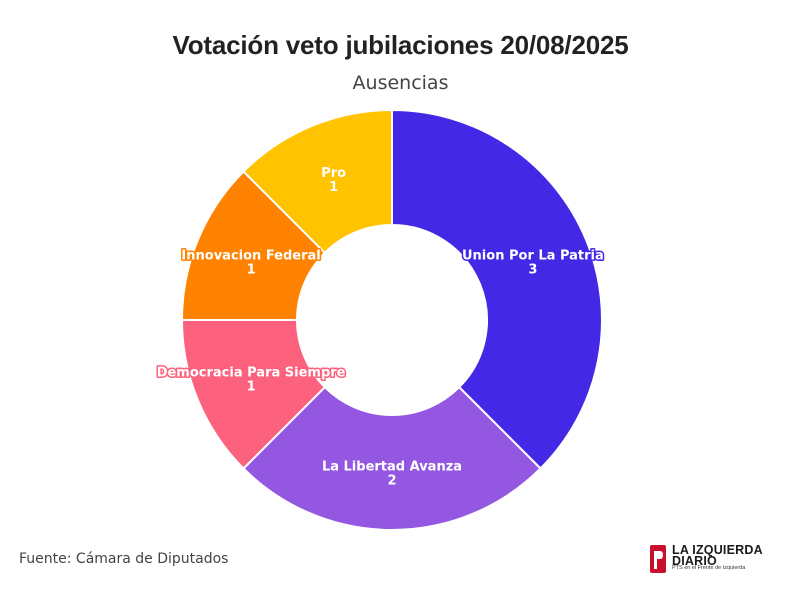  I want to click on slice-pro, so click(317, 181).